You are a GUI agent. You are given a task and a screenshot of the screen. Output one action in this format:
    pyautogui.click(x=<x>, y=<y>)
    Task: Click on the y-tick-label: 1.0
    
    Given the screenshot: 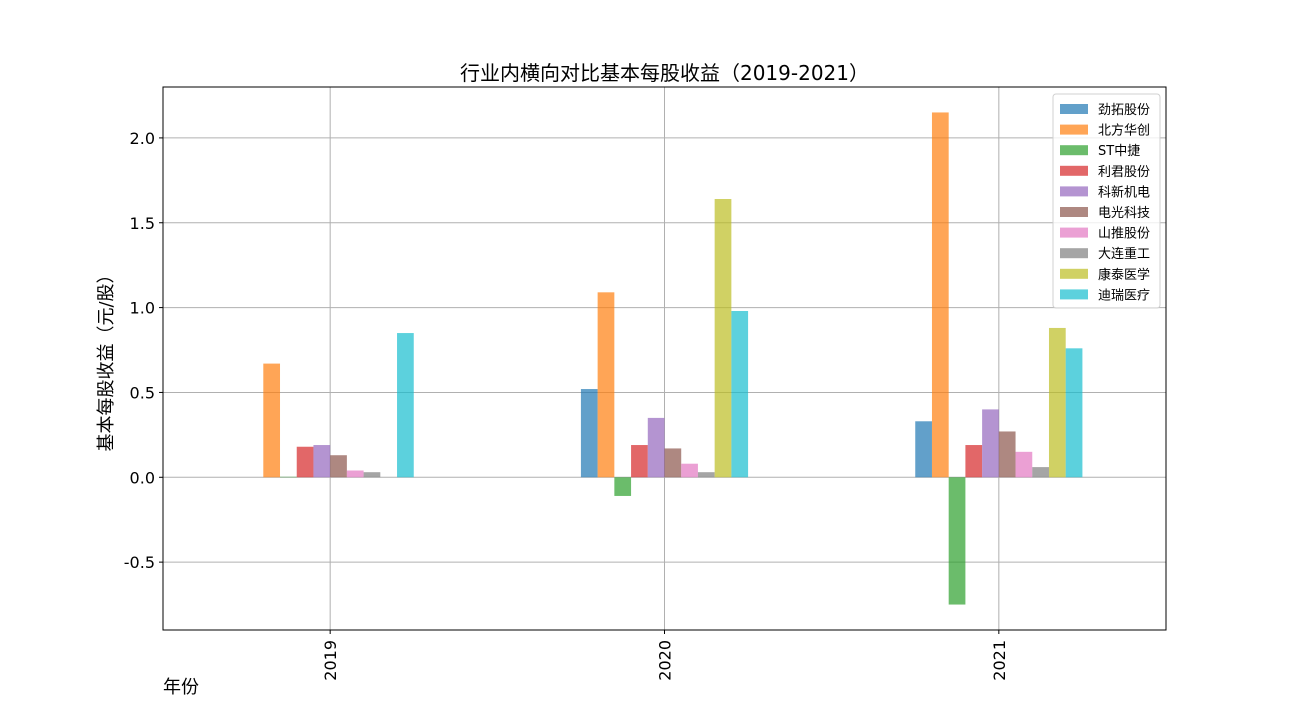 What is the action you would take?
    pyautogui.click(x=142, y=308)
    